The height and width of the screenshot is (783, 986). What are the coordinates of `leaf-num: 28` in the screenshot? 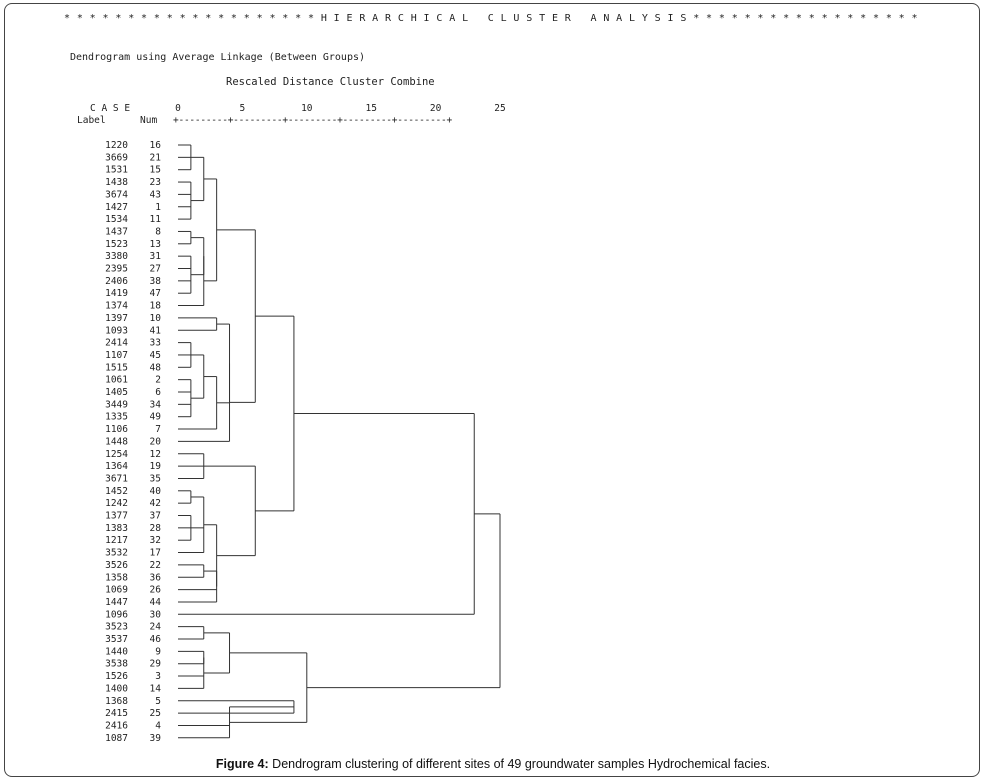 It's located at (156, 528).